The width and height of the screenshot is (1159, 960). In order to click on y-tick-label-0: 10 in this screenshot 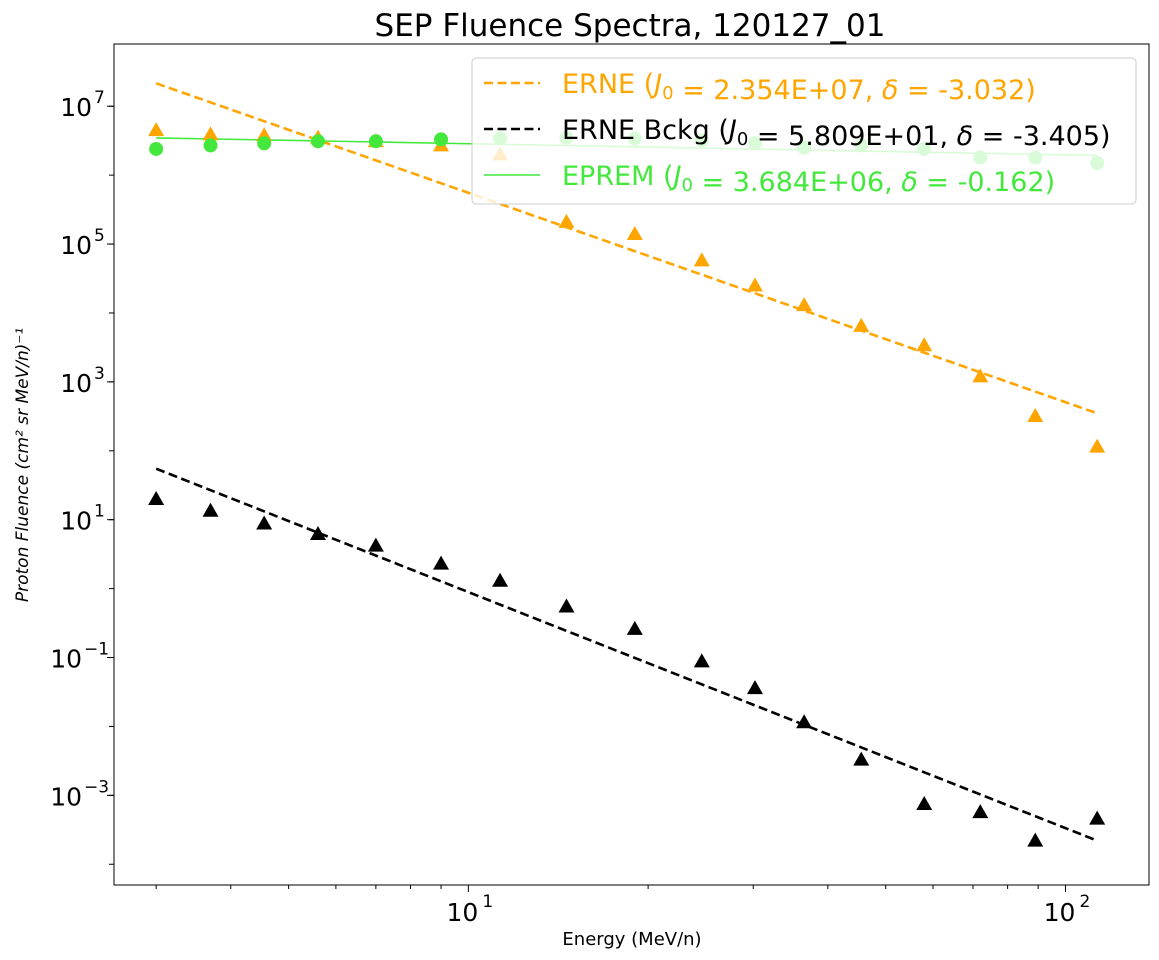, I will do `click(66, 796)`.